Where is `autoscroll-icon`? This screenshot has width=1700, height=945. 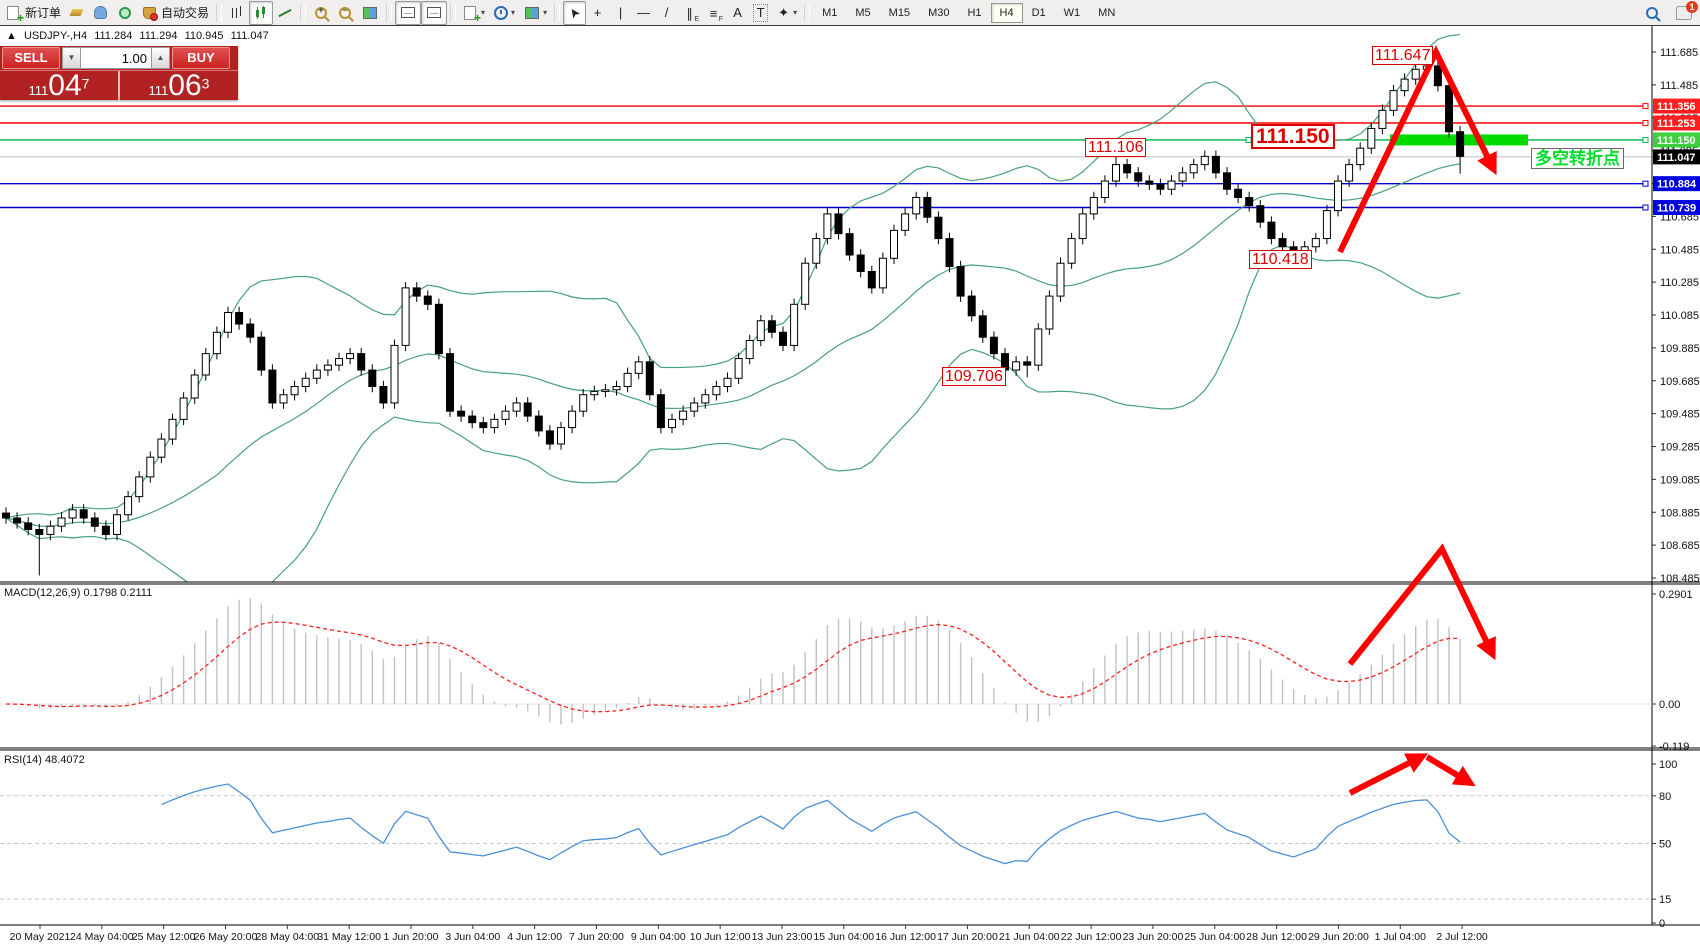 autoscroll-icon is located at coordinates (408, 12).